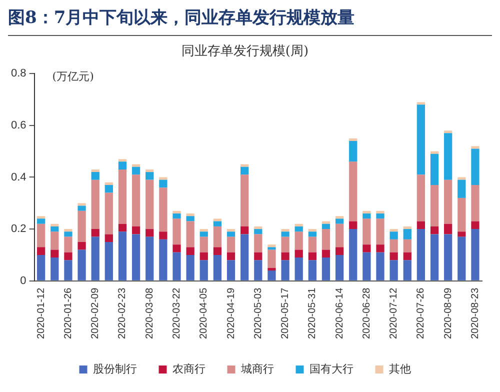  Describe the element at coordinates (18, 177) in the screenshot. I see `y-tick-label: 0.4` at that location.